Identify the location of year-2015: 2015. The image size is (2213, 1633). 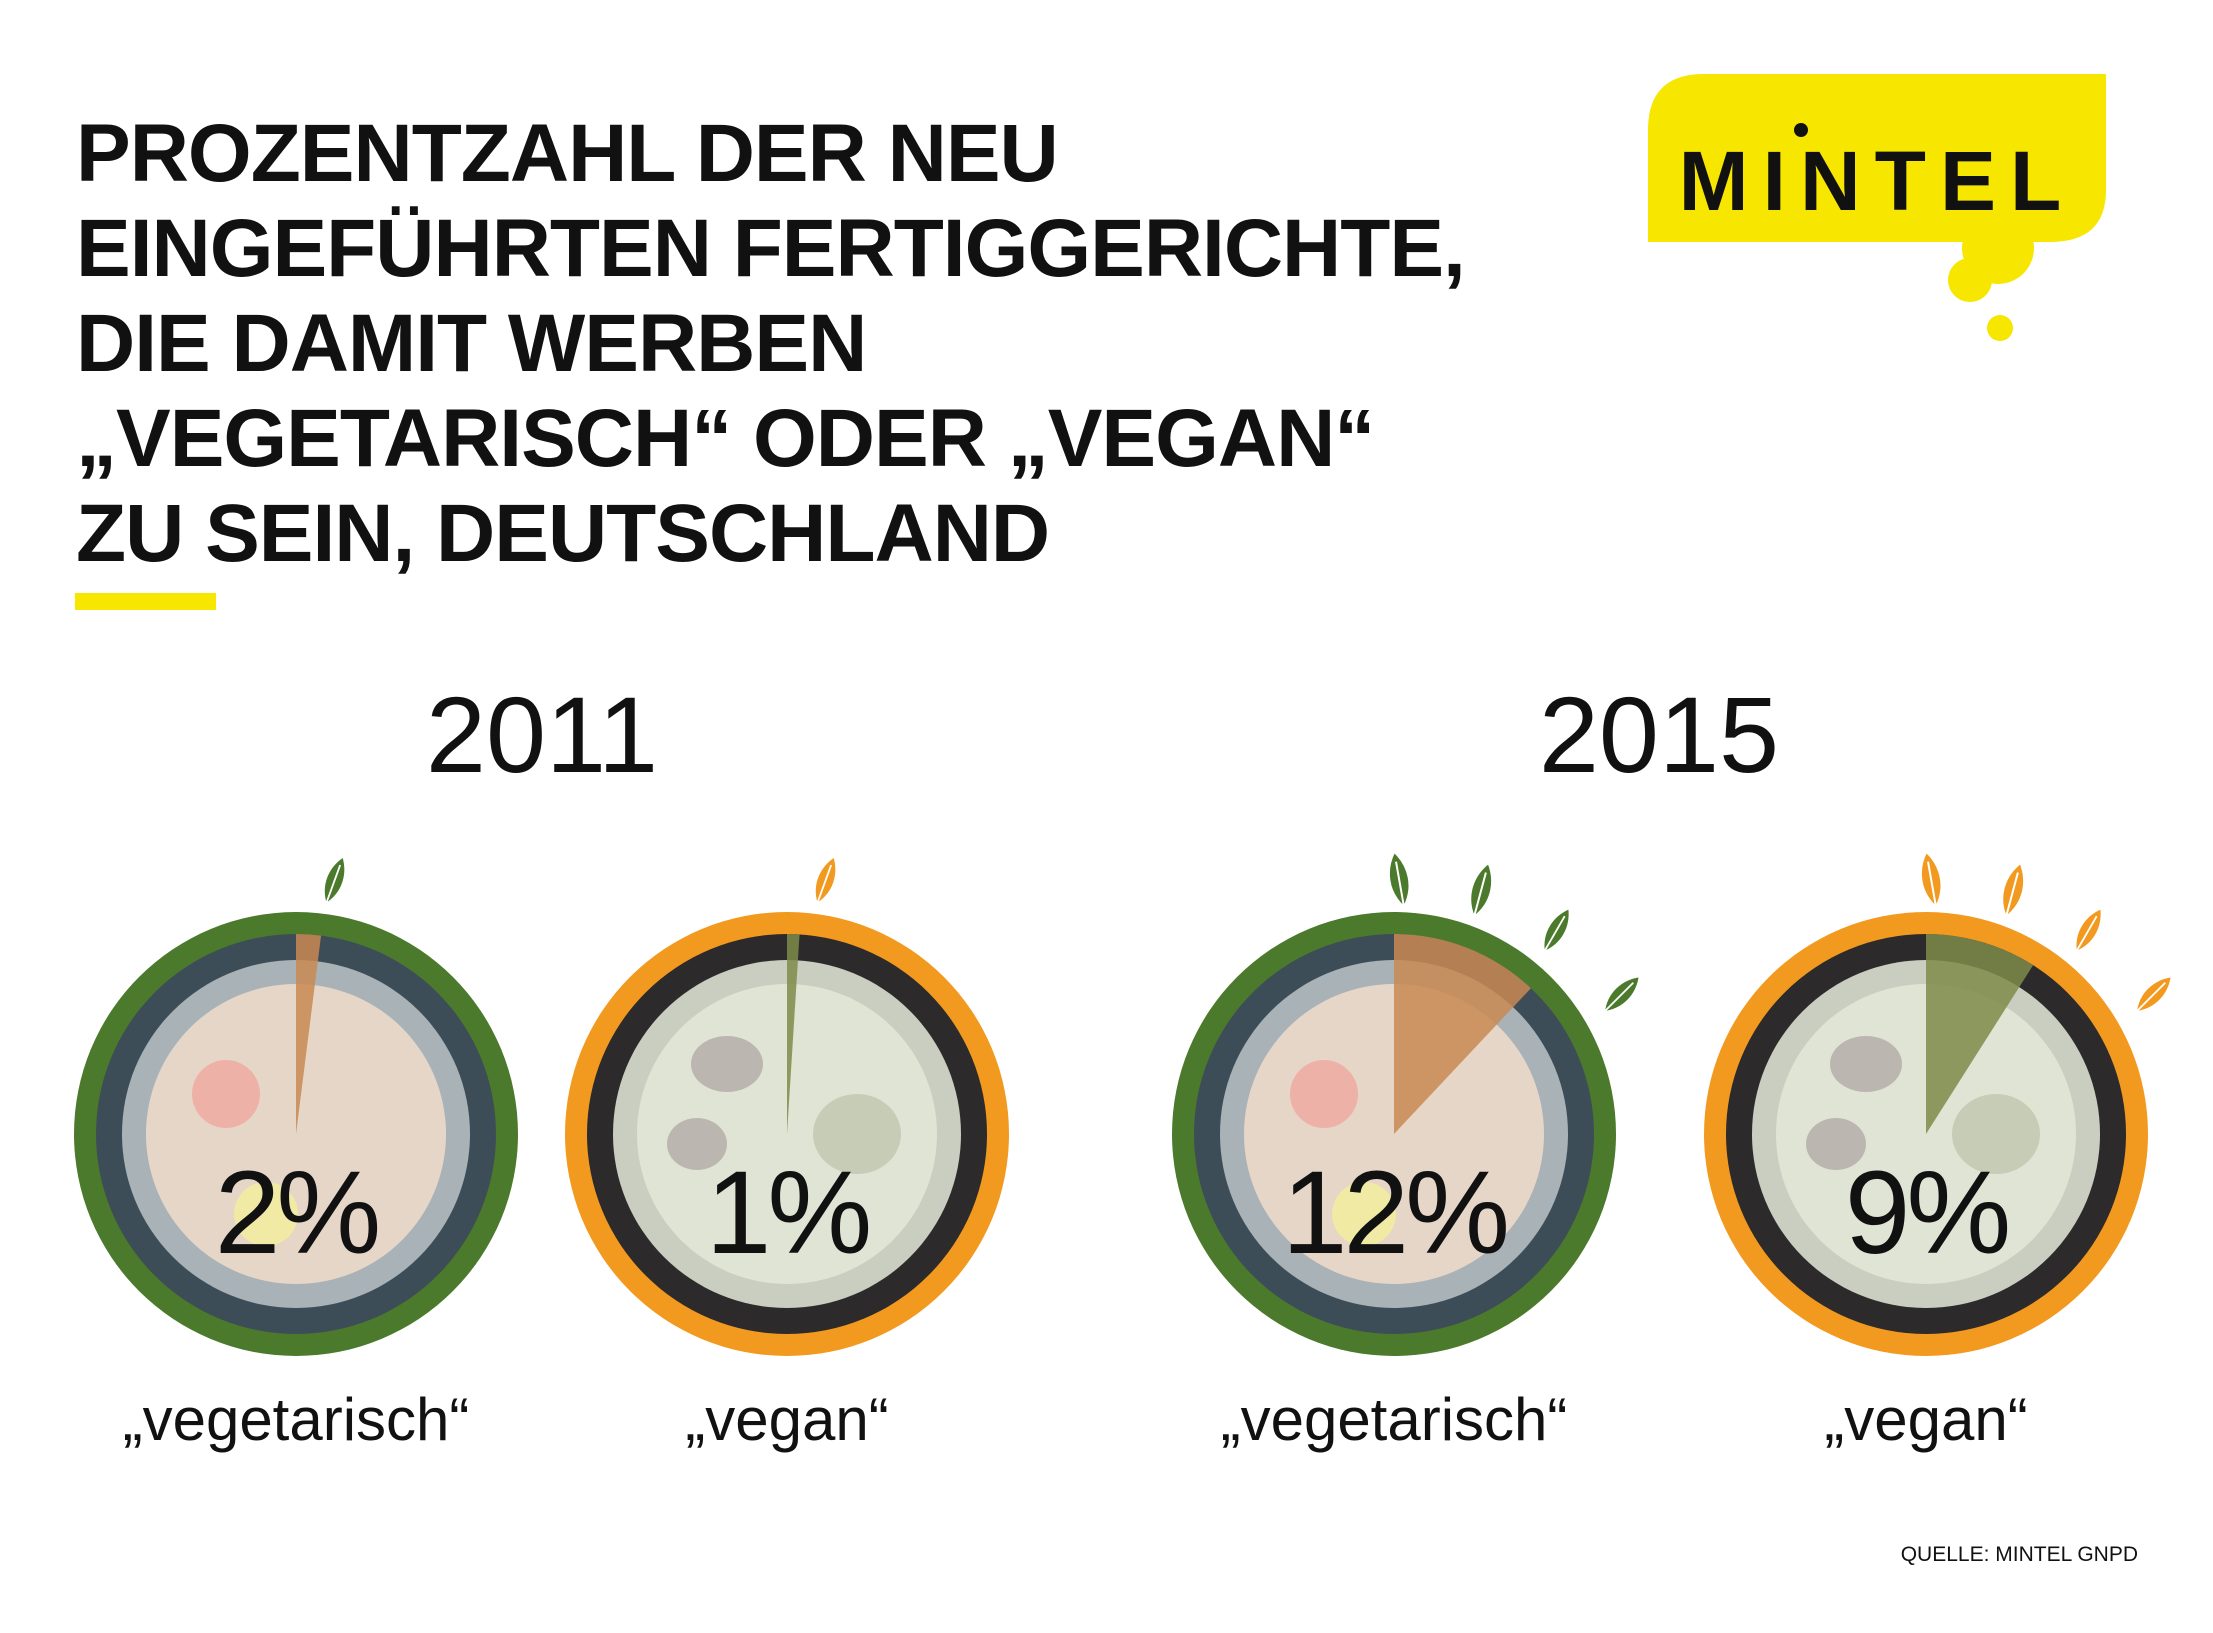
(1659, 734).